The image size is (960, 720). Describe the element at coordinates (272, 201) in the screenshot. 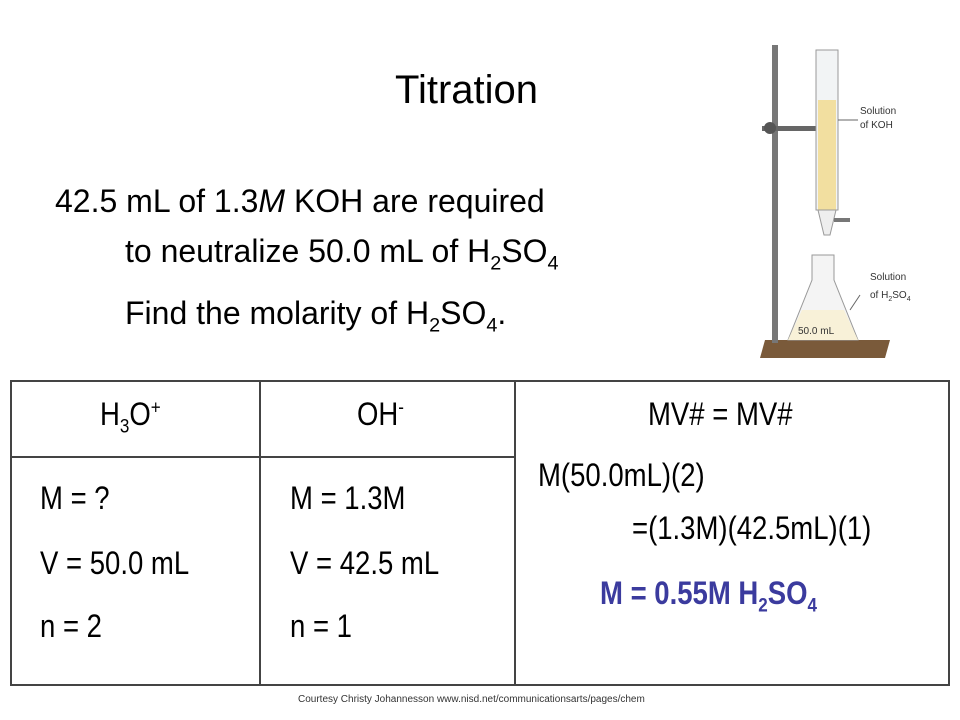

I see `text: M` at that location.